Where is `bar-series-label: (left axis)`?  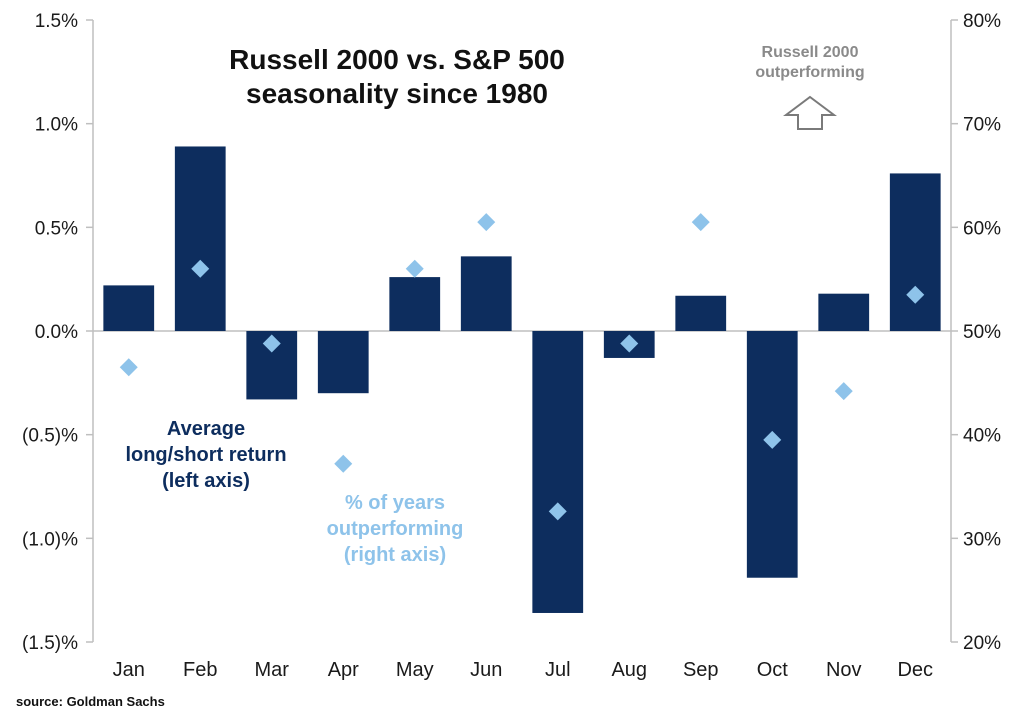
bar-series-label: (left axis) is located at coordinates (206, 481).